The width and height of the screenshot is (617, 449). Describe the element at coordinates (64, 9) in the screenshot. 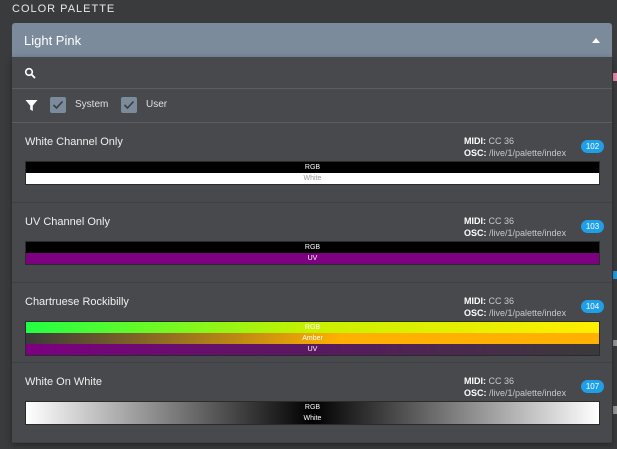

I see `section-title: COLOR PALETTE` at that location.